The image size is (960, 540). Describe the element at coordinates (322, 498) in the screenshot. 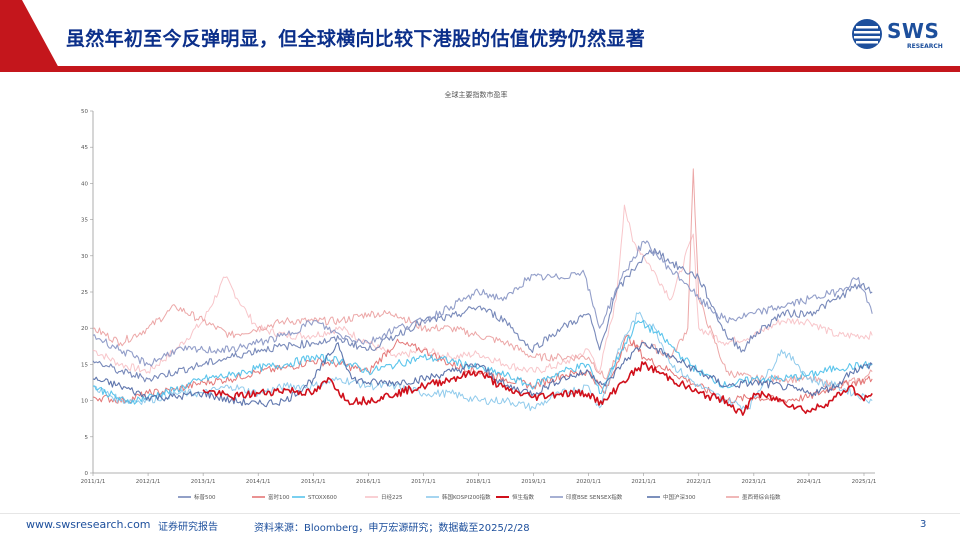

I see `legend-label-2: STOXX600` at that location.